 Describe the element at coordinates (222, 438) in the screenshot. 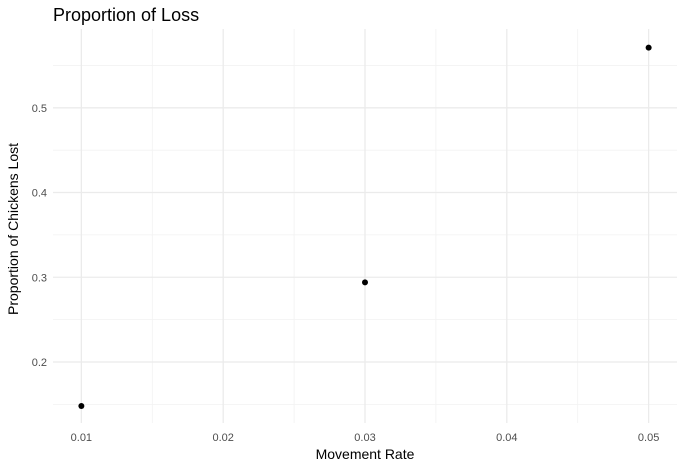

I see `x-tick-label: 0.02` at that location.